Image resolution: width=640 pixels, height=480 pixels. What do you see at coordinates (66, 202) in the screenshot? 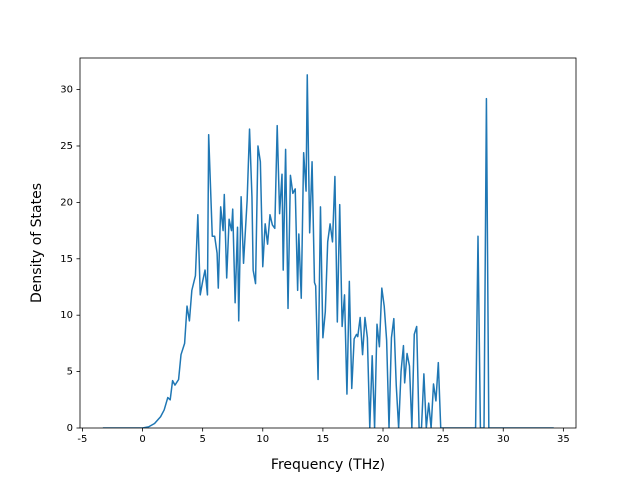
I see `y-tick-label: 20` at bounding box center [66, 202].